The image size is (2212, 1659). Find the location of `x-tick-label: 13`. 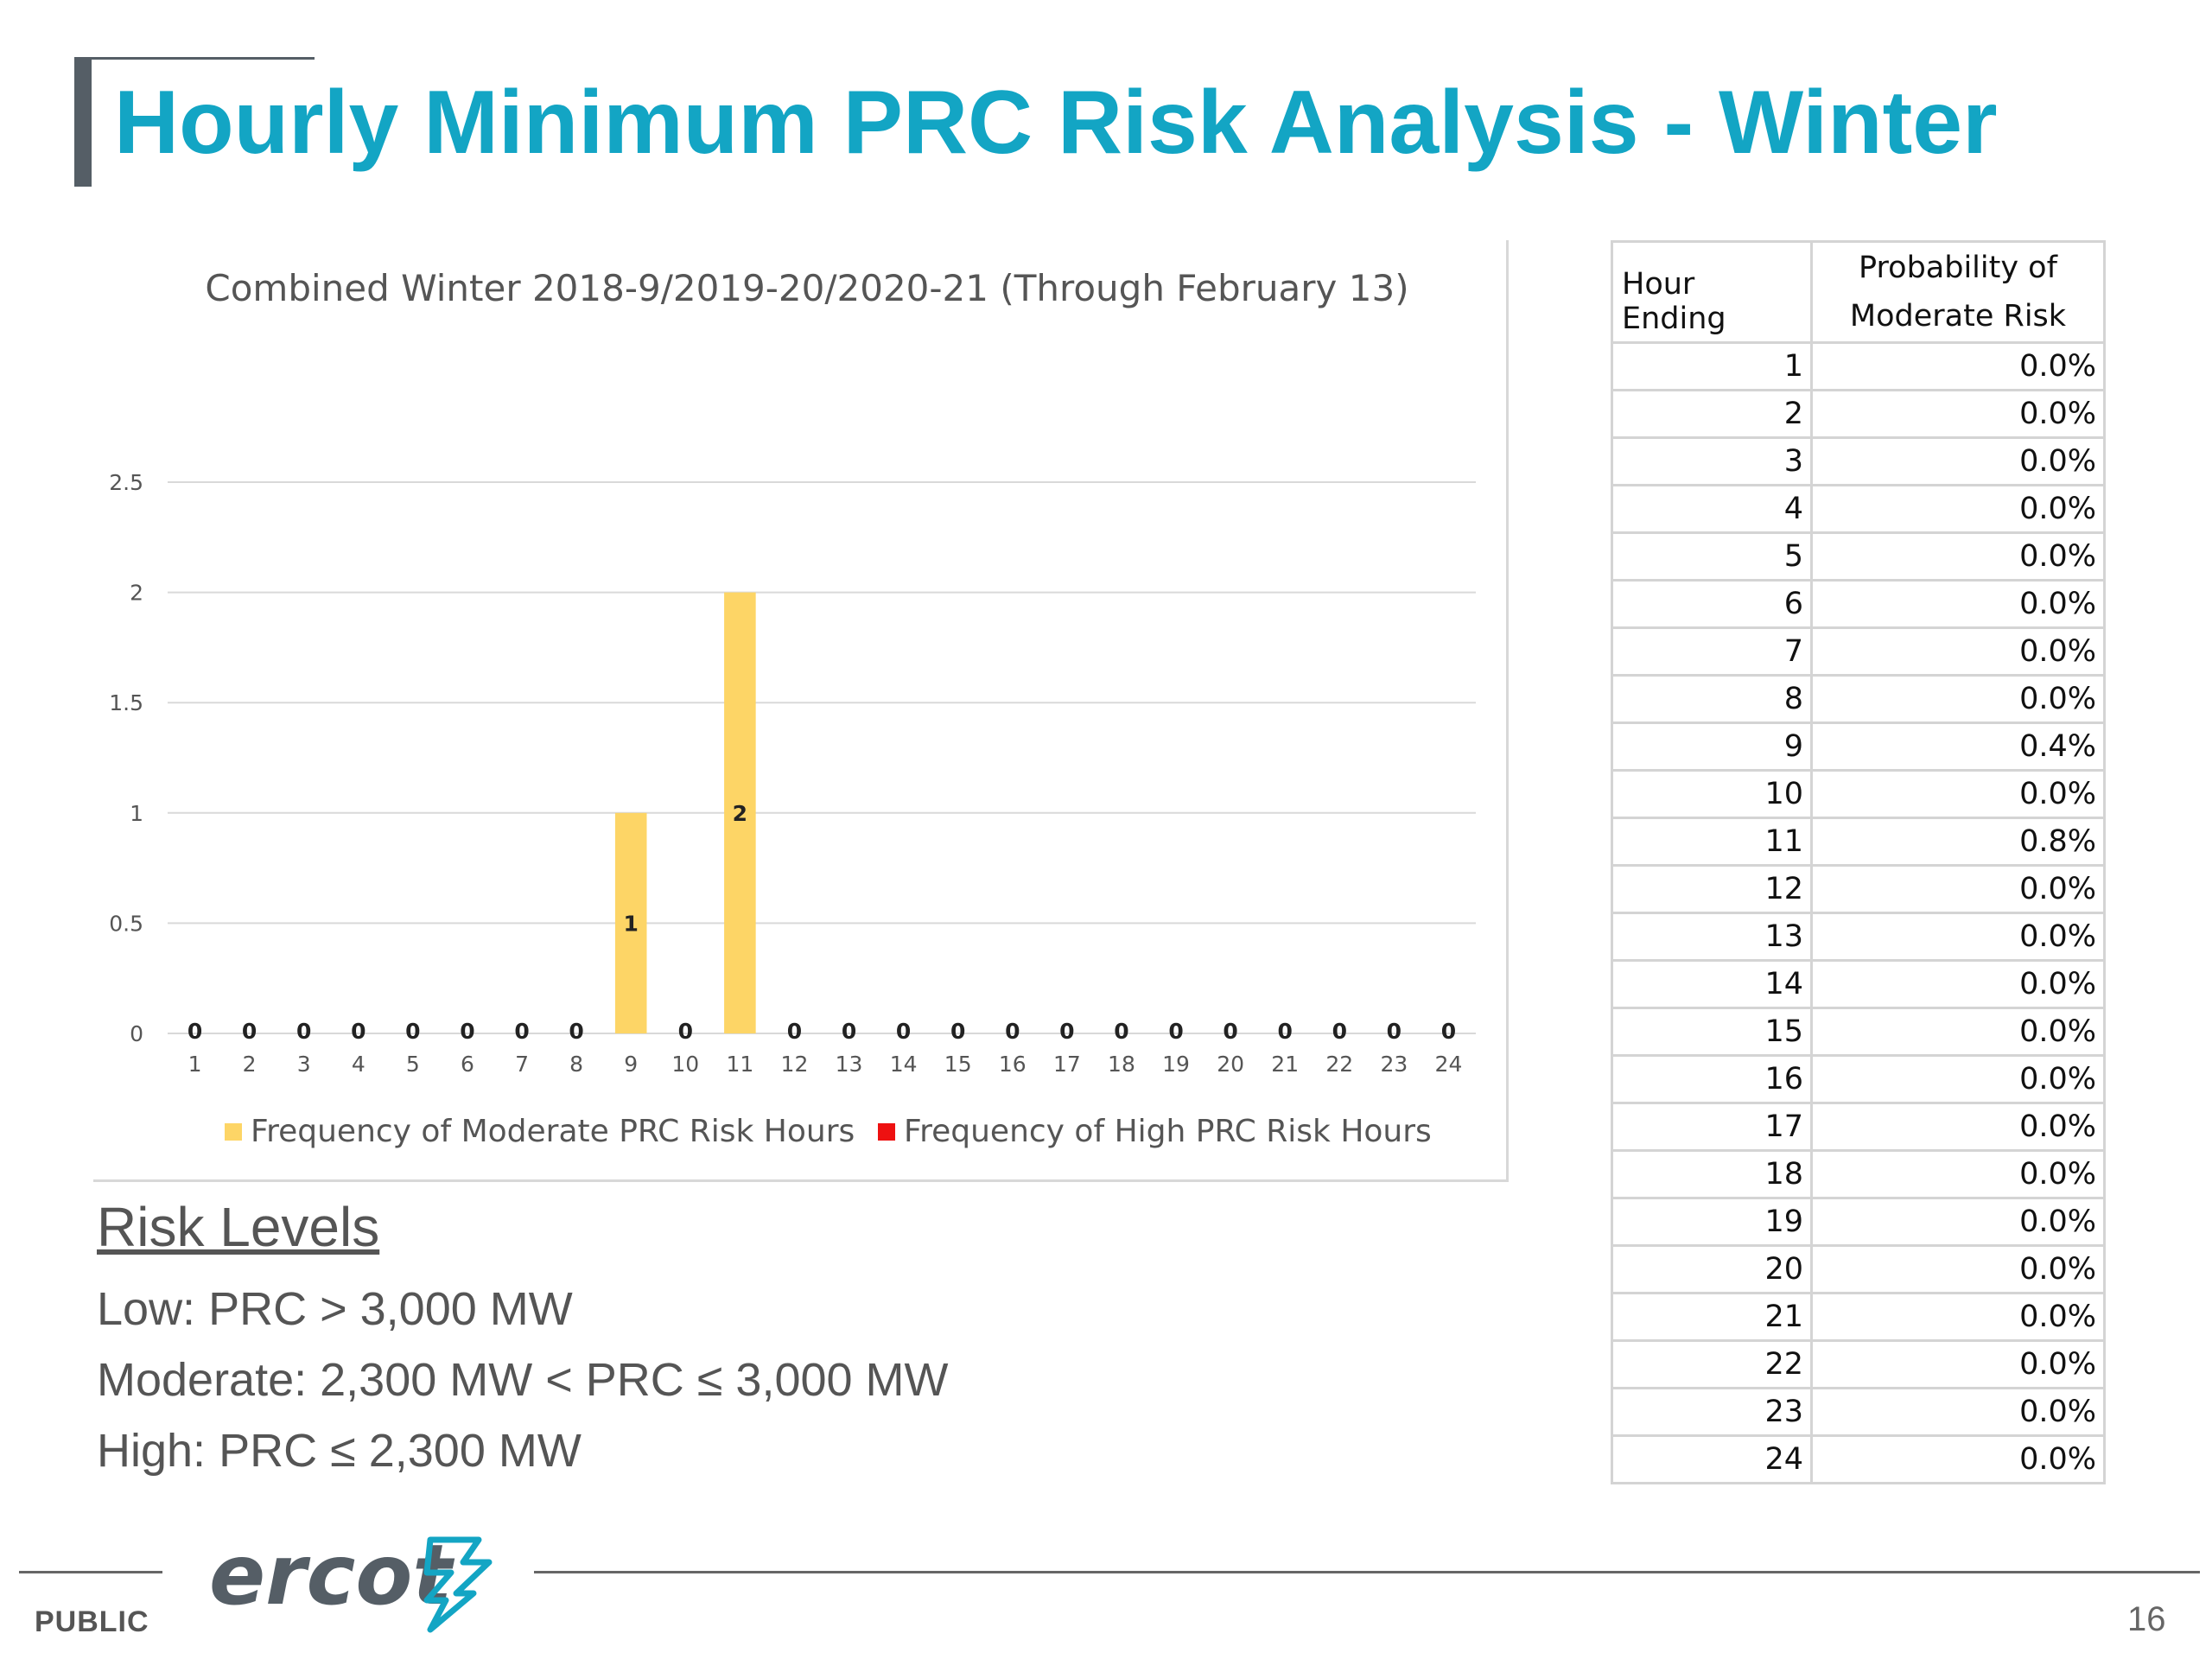

x-tick-label: 13 is located at coordinates (849, 1064).